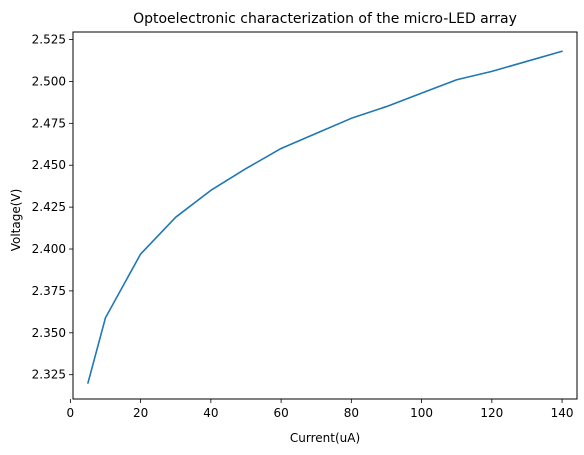 This screenshot has height=455, width=584. I want to click on y-tick-label: 2.350, so click(49, 333).